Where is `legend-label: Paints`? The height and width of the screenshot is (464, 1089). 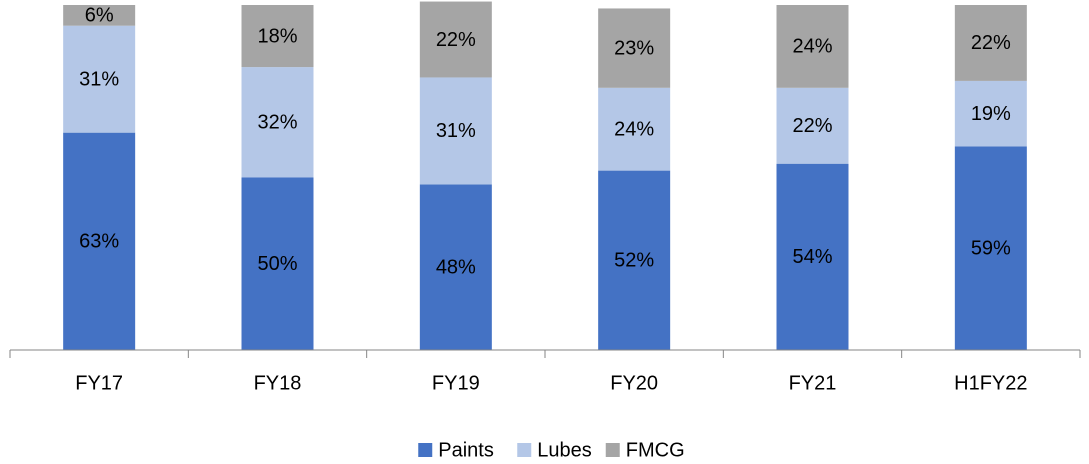 legend-label: Paints is located at coordinates (466, 450).